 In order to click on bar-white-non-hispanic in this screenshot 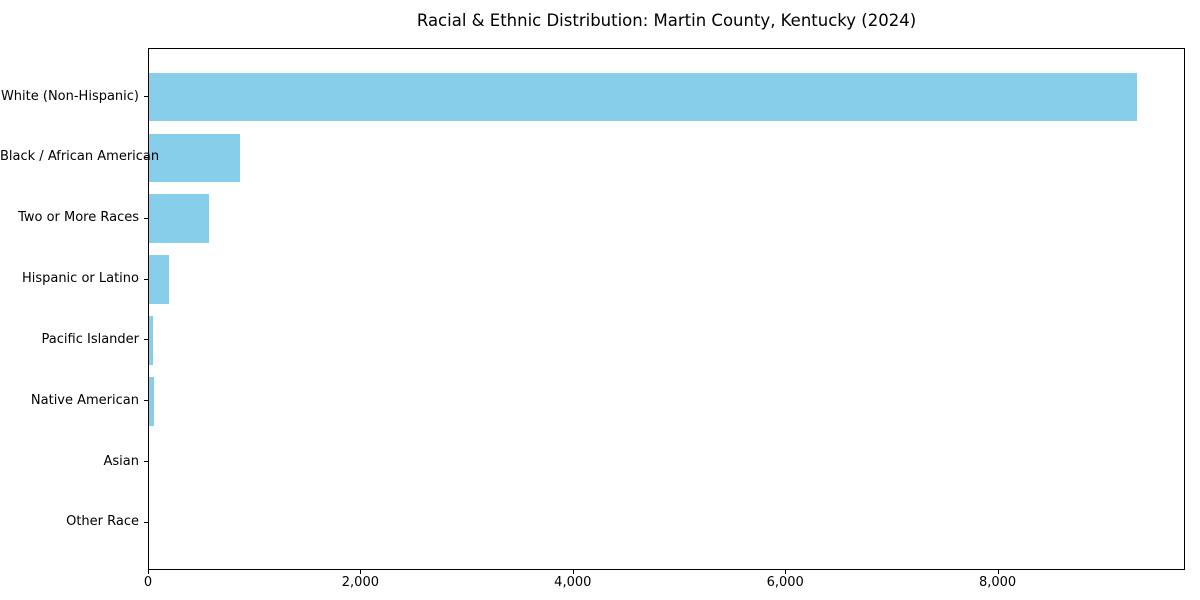, I will do `click(643, 97)`.